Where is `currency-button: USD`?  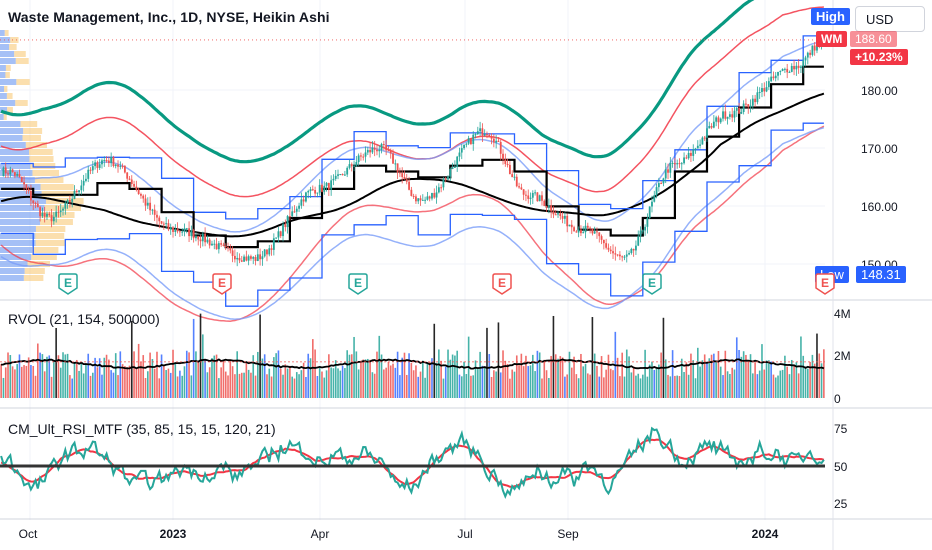 currency-button: USD is located at coordinates (890, 19).